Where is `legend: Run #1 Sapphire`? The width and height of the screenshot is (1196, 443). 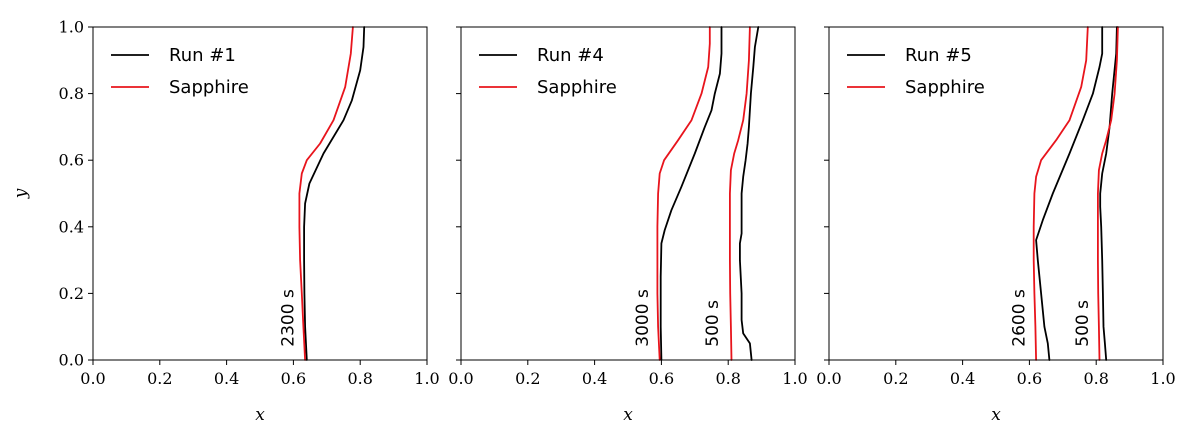
legend: Run #1 Sapphire is located at coordinates (180, 71).